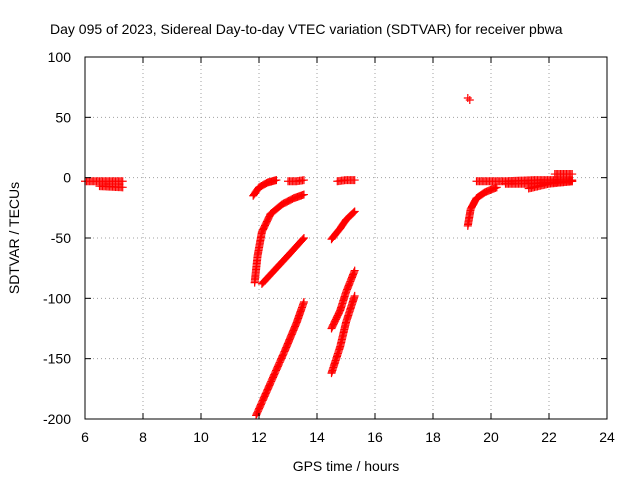 The image size is (640, 480). What do you see at coordinates (85, 437) in the screenshot?
I see `x-tick-label: 6` at bounding box center [85, 437].